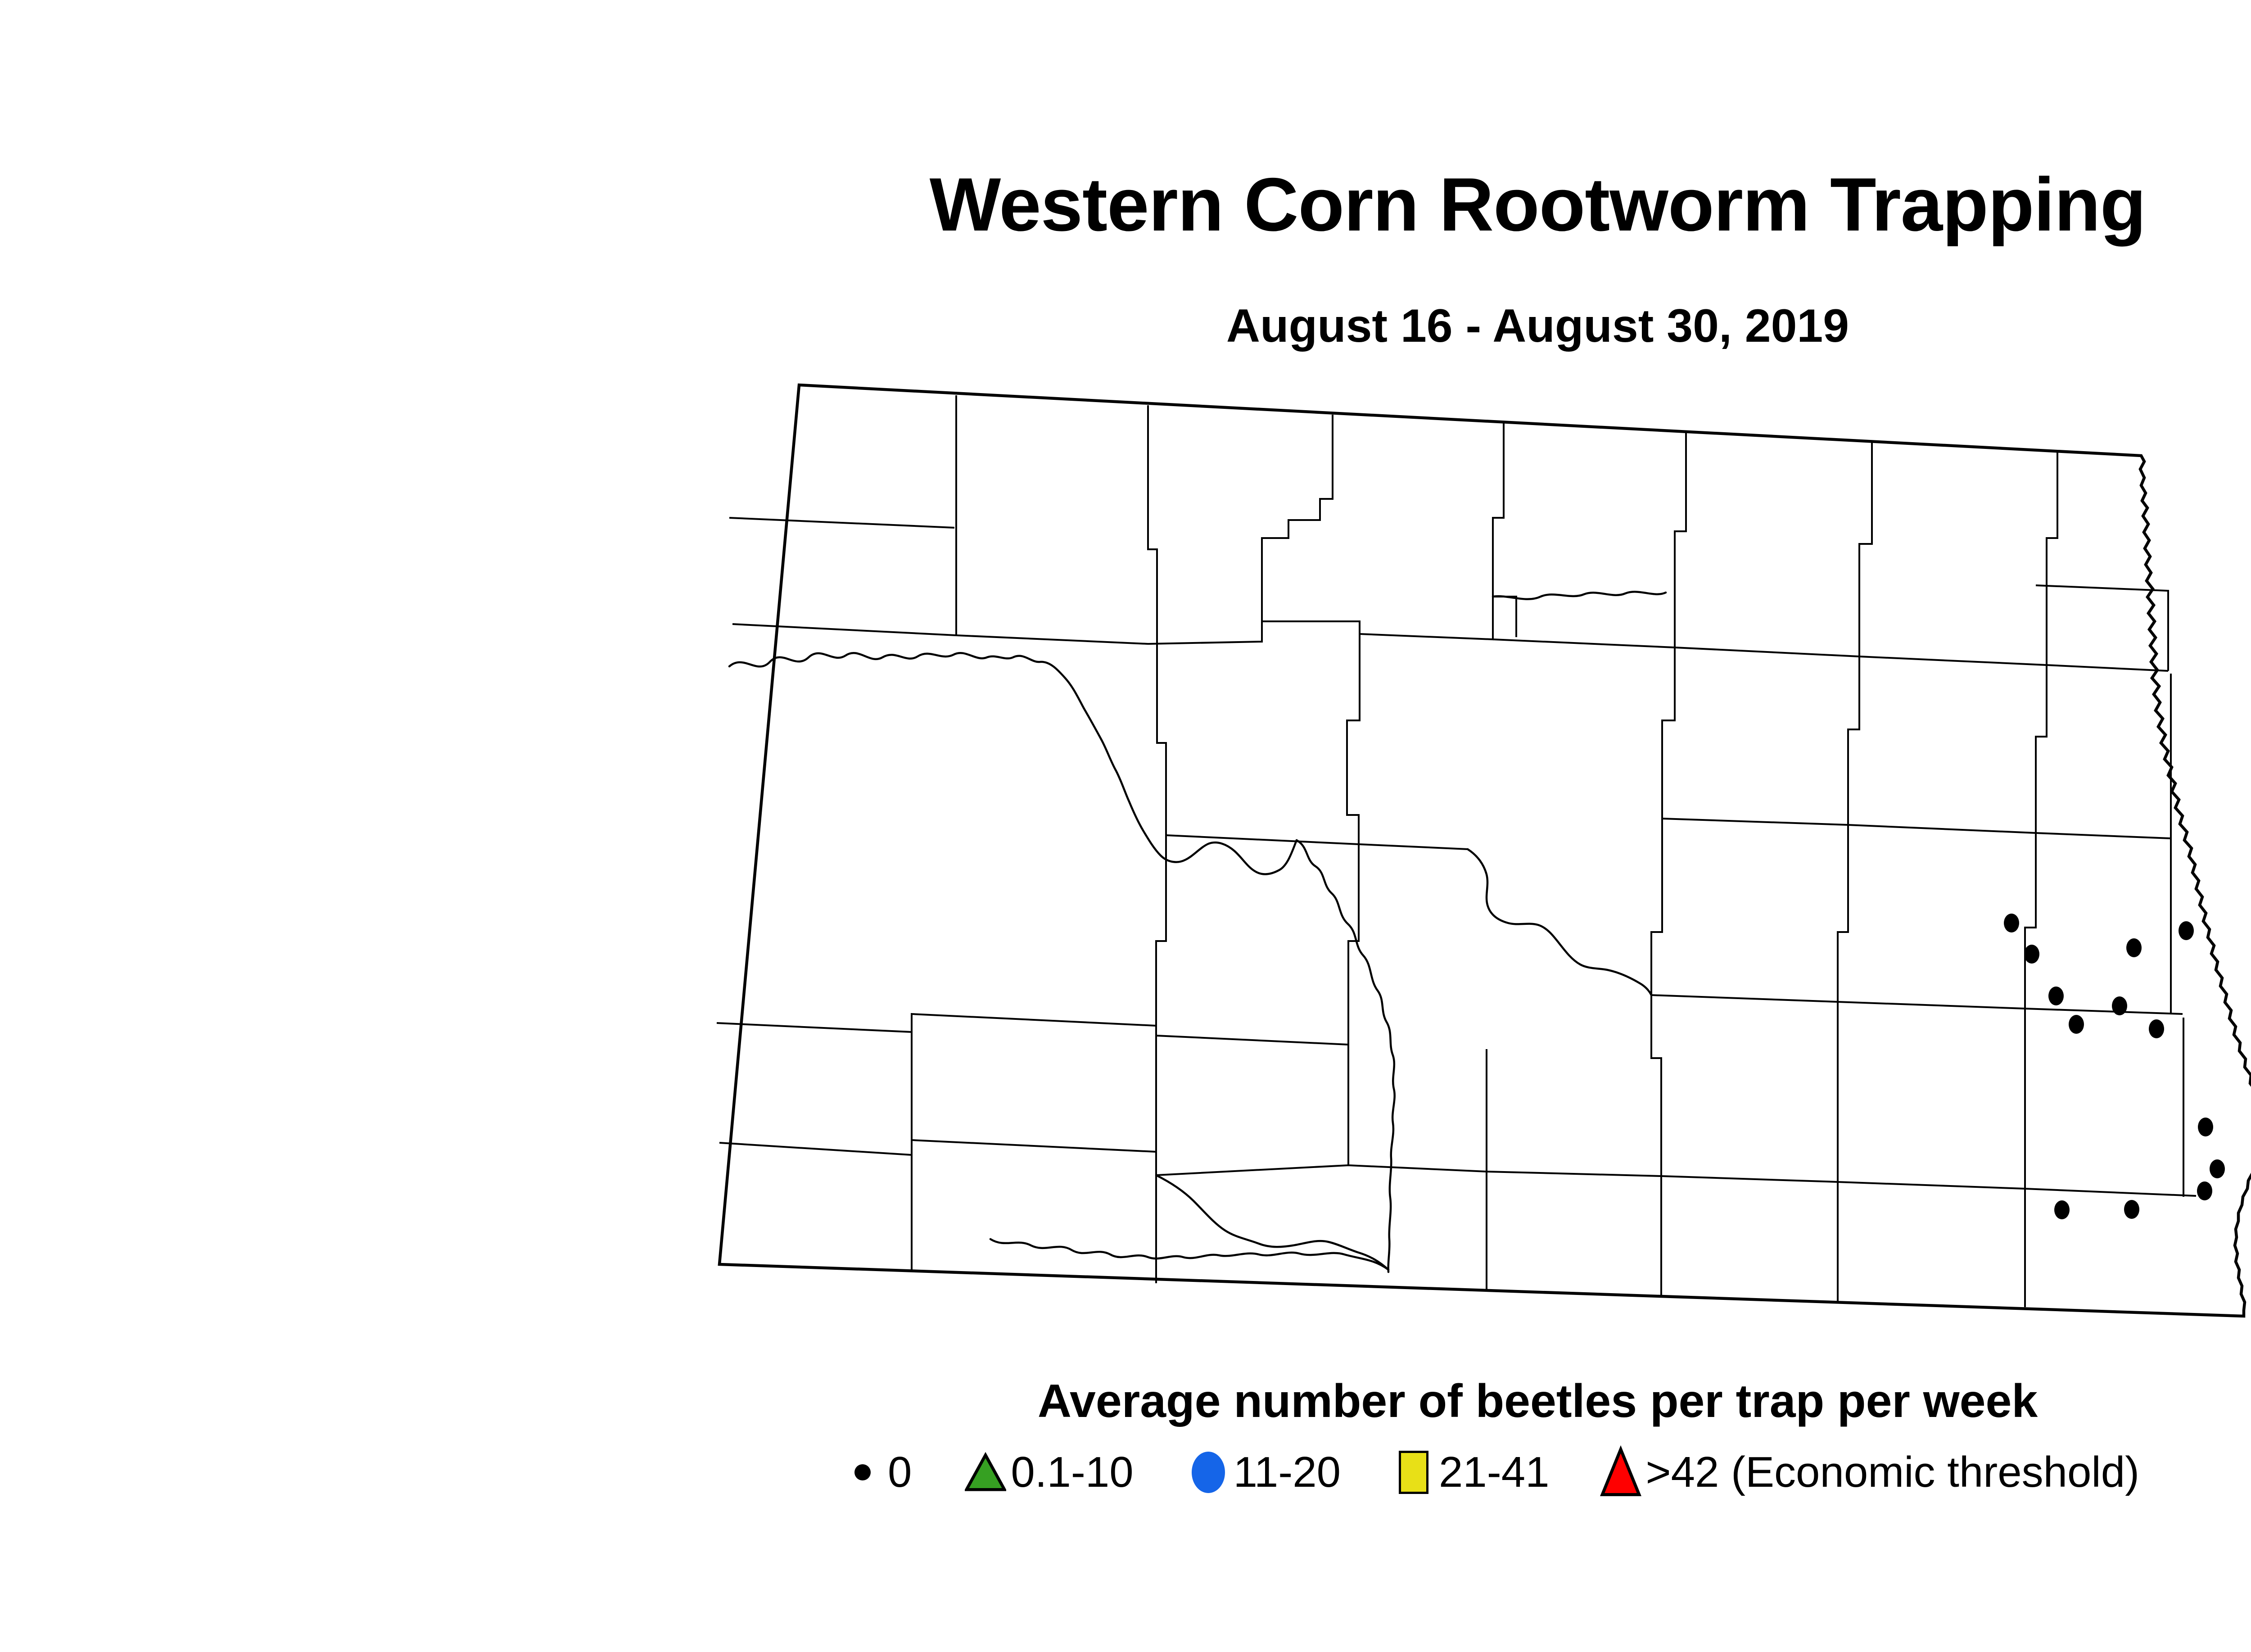 This screenshot has height=1652, width=2251. I want to click on county-line-h4a, so click(814, 1028).